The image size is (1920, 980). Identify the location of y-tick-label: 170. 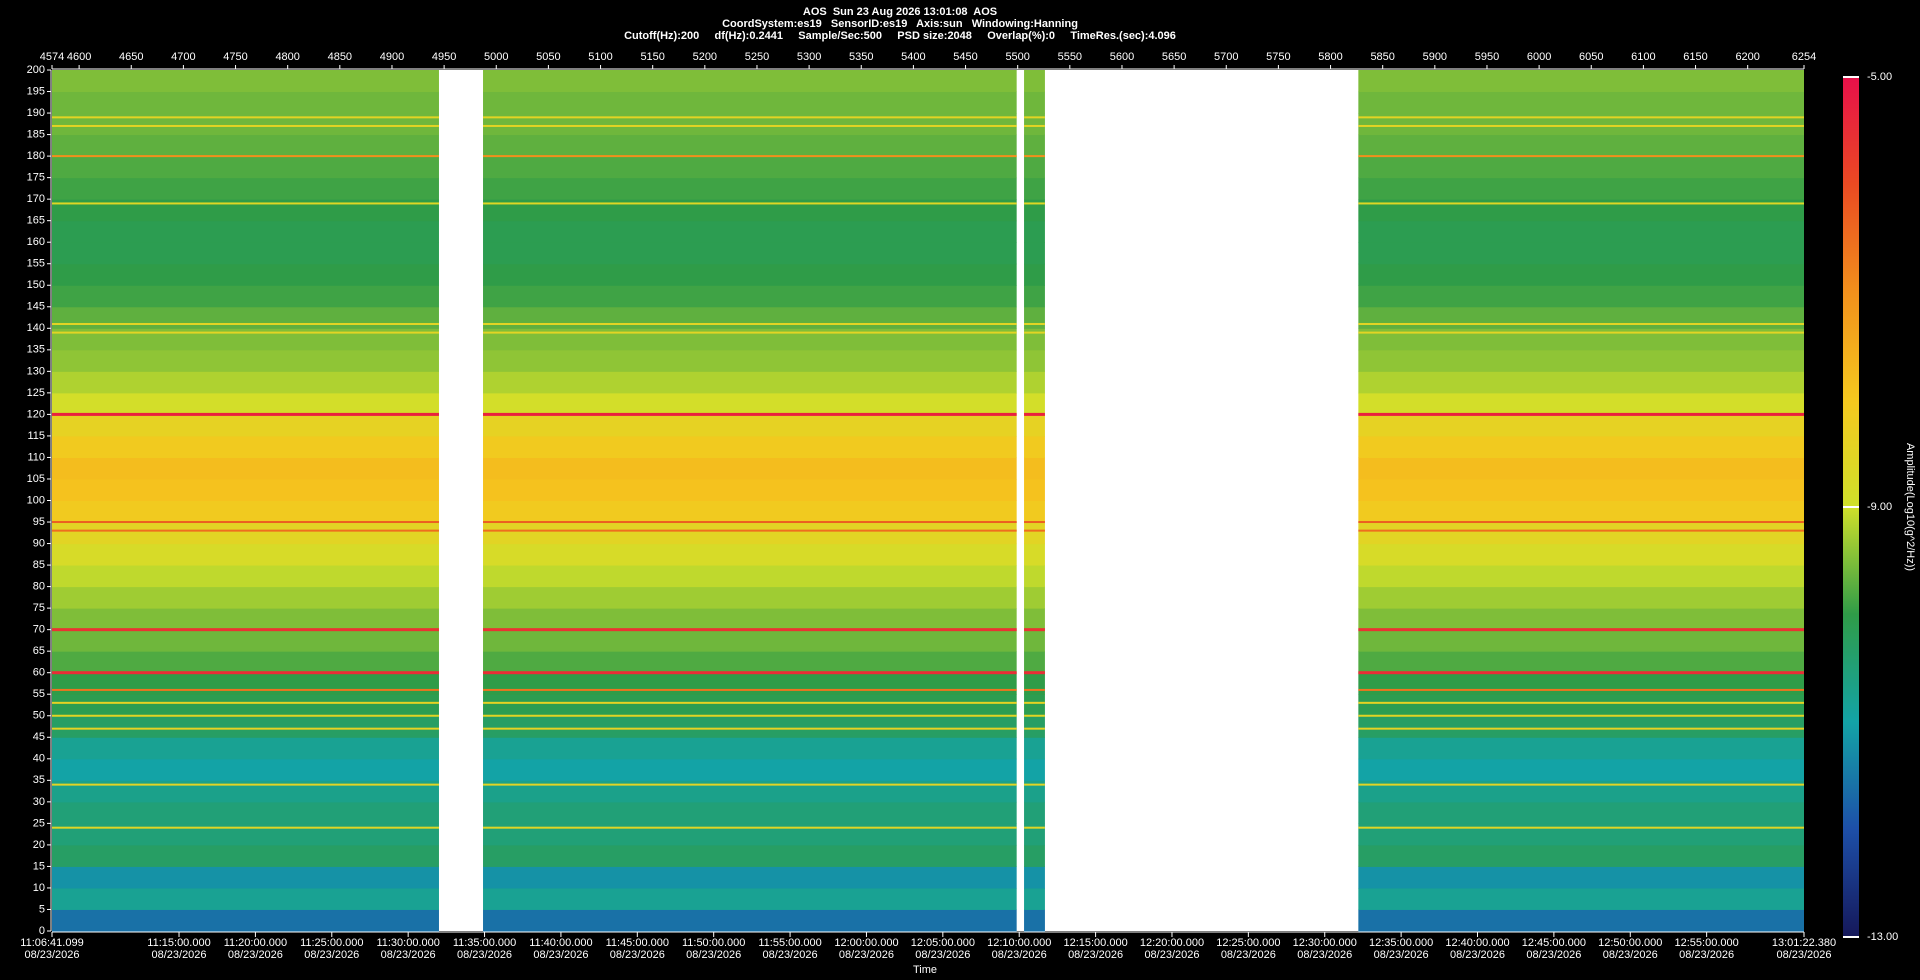
(36, 199).